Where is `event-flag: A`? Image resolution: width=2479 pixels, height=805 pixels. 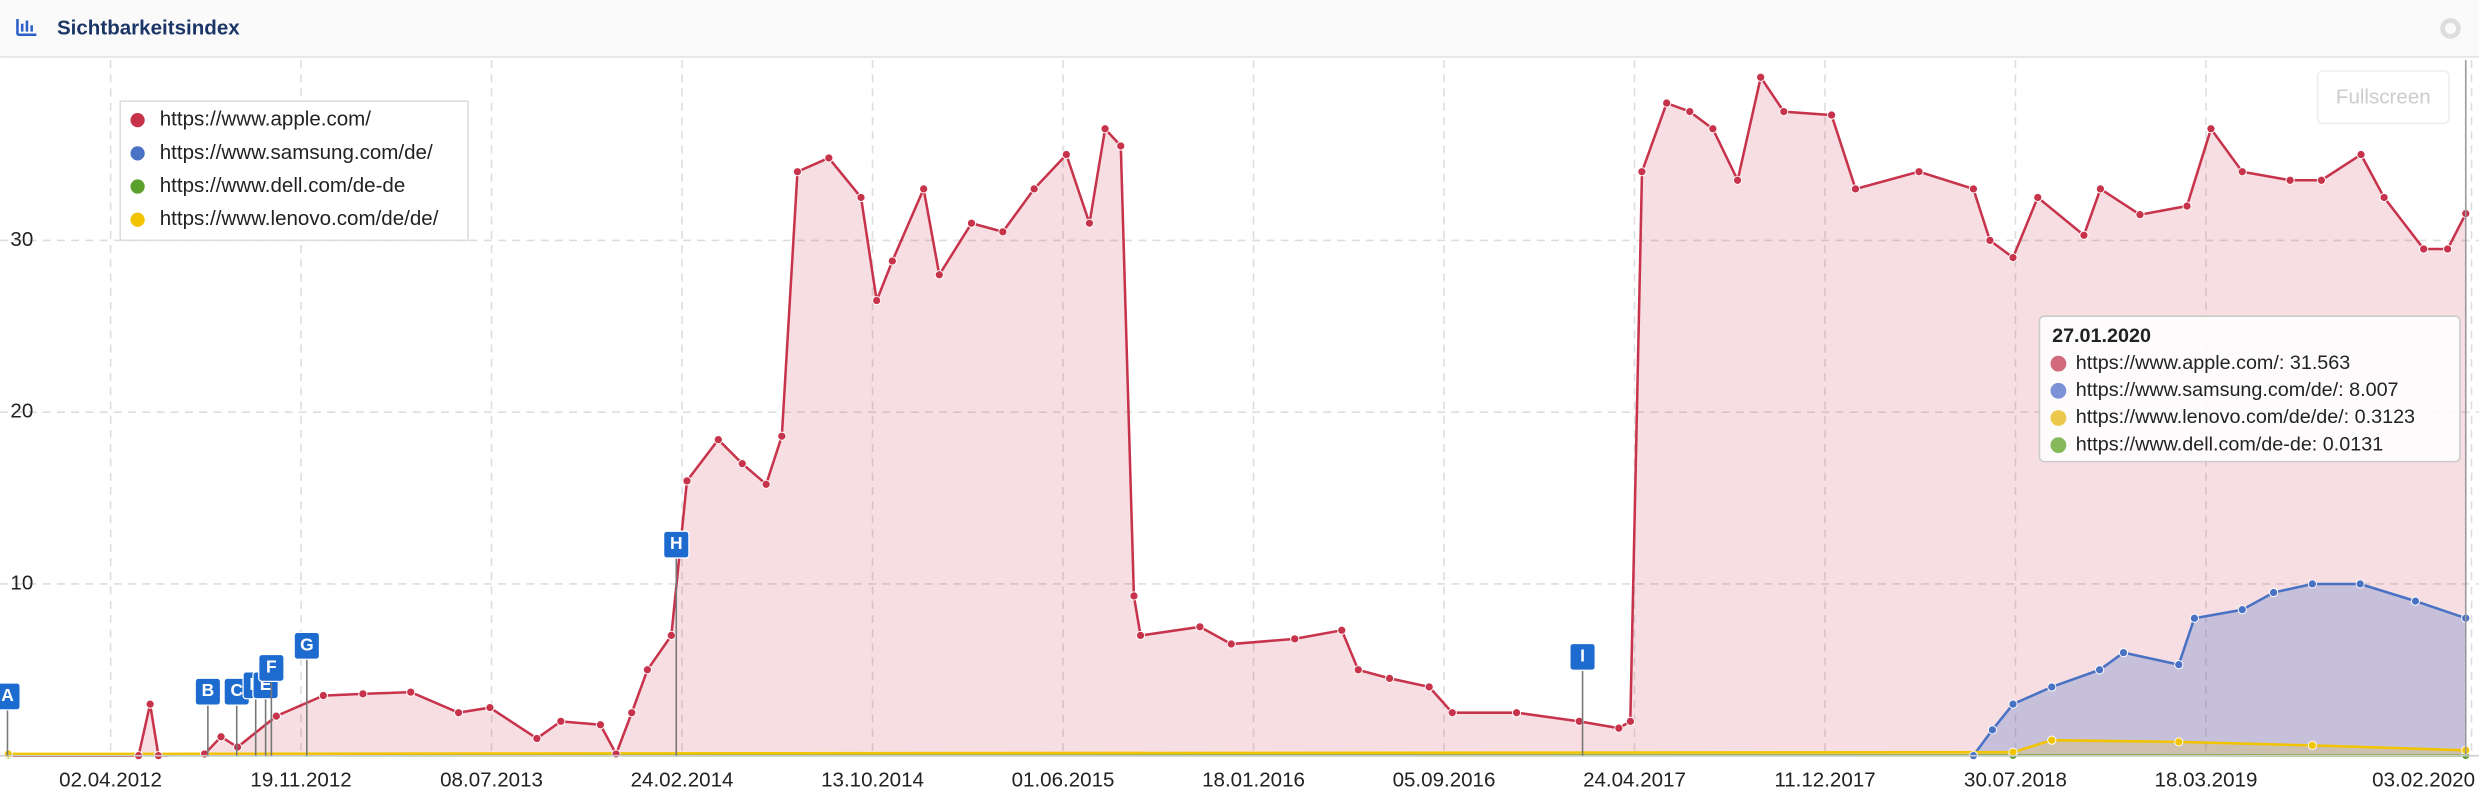
event-flag: A is located at coordinates (10, 719).